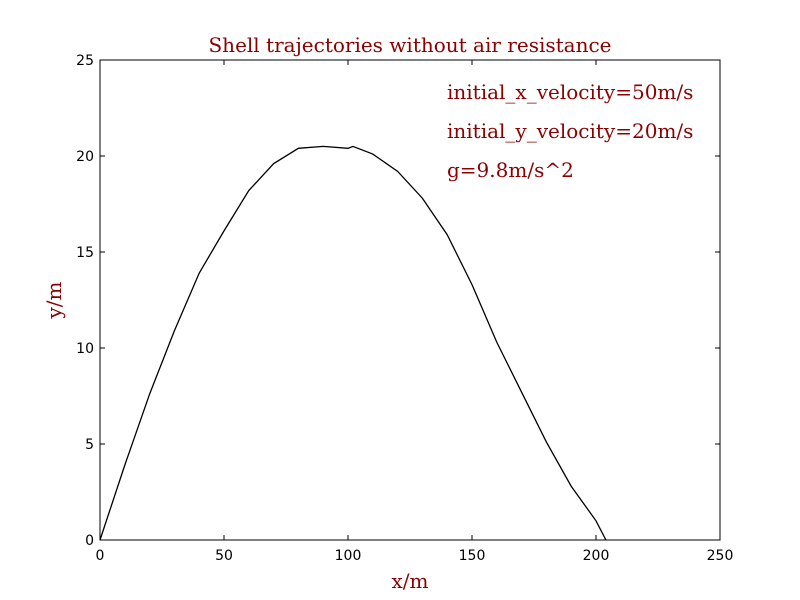  What do you see at coordinates (85, 253) in the screenshot?
I see `y-tick-label: 15` at bounding box center [85, 253].